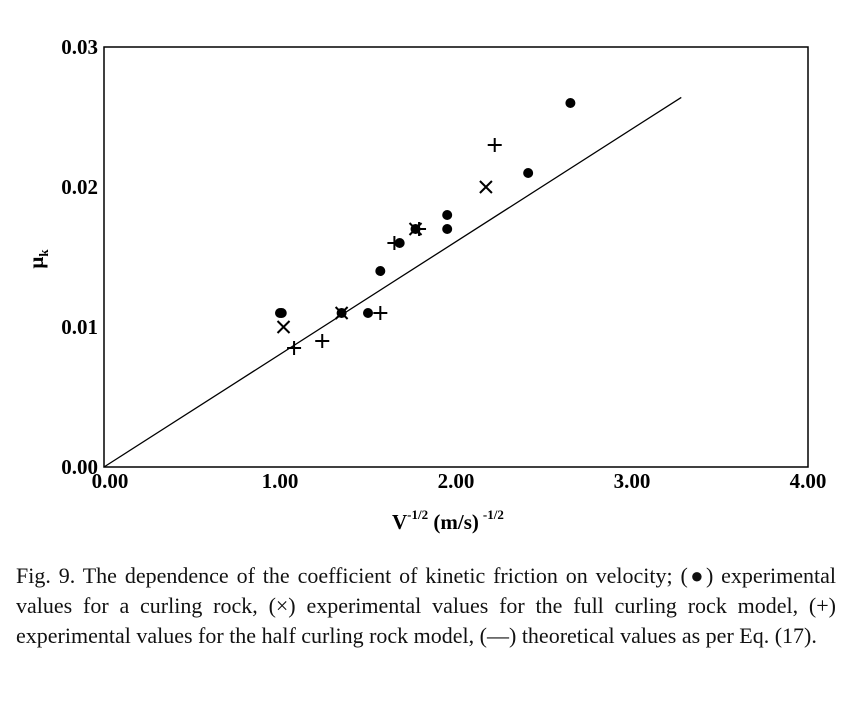 The width and height of the screenshot is (853, 717). Describe the element at coordinates (79, 467) in the screenshot. I see `y-tick-label: 0.00` at that location.